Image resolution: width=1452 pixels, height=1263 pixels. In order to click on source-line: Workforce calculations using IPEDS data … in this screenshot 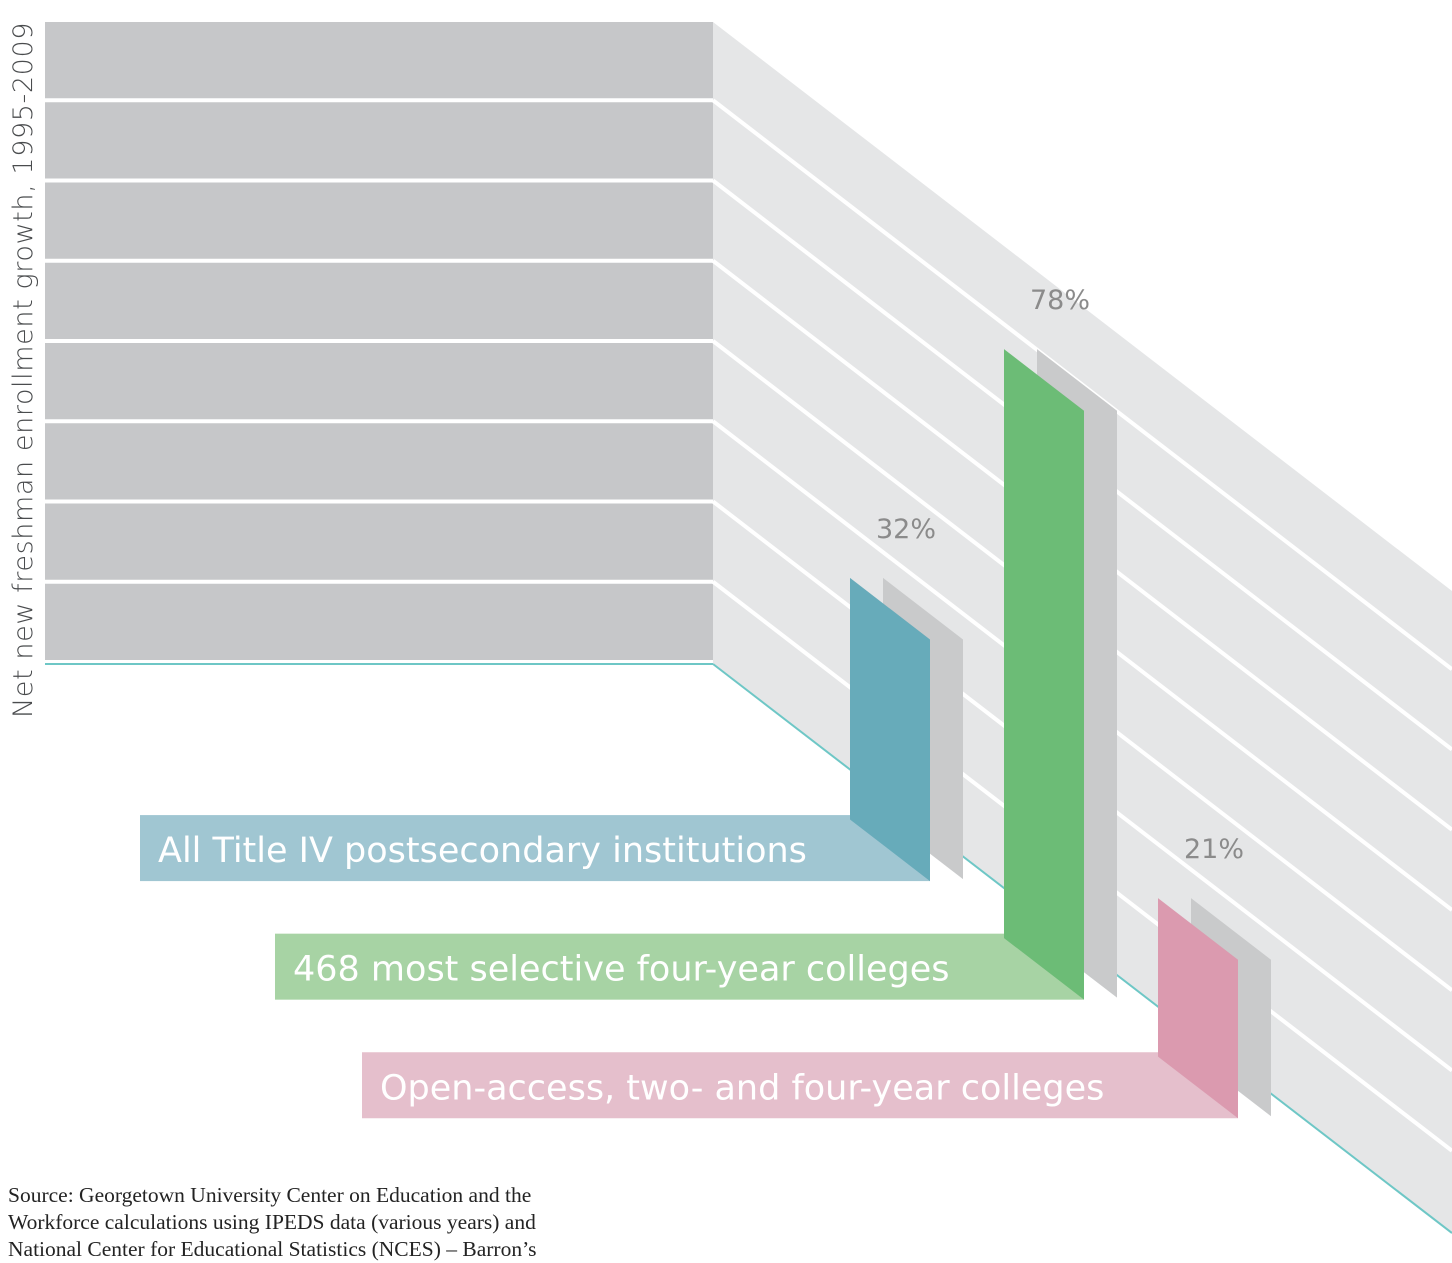, I will do `click(272, 1222)`.